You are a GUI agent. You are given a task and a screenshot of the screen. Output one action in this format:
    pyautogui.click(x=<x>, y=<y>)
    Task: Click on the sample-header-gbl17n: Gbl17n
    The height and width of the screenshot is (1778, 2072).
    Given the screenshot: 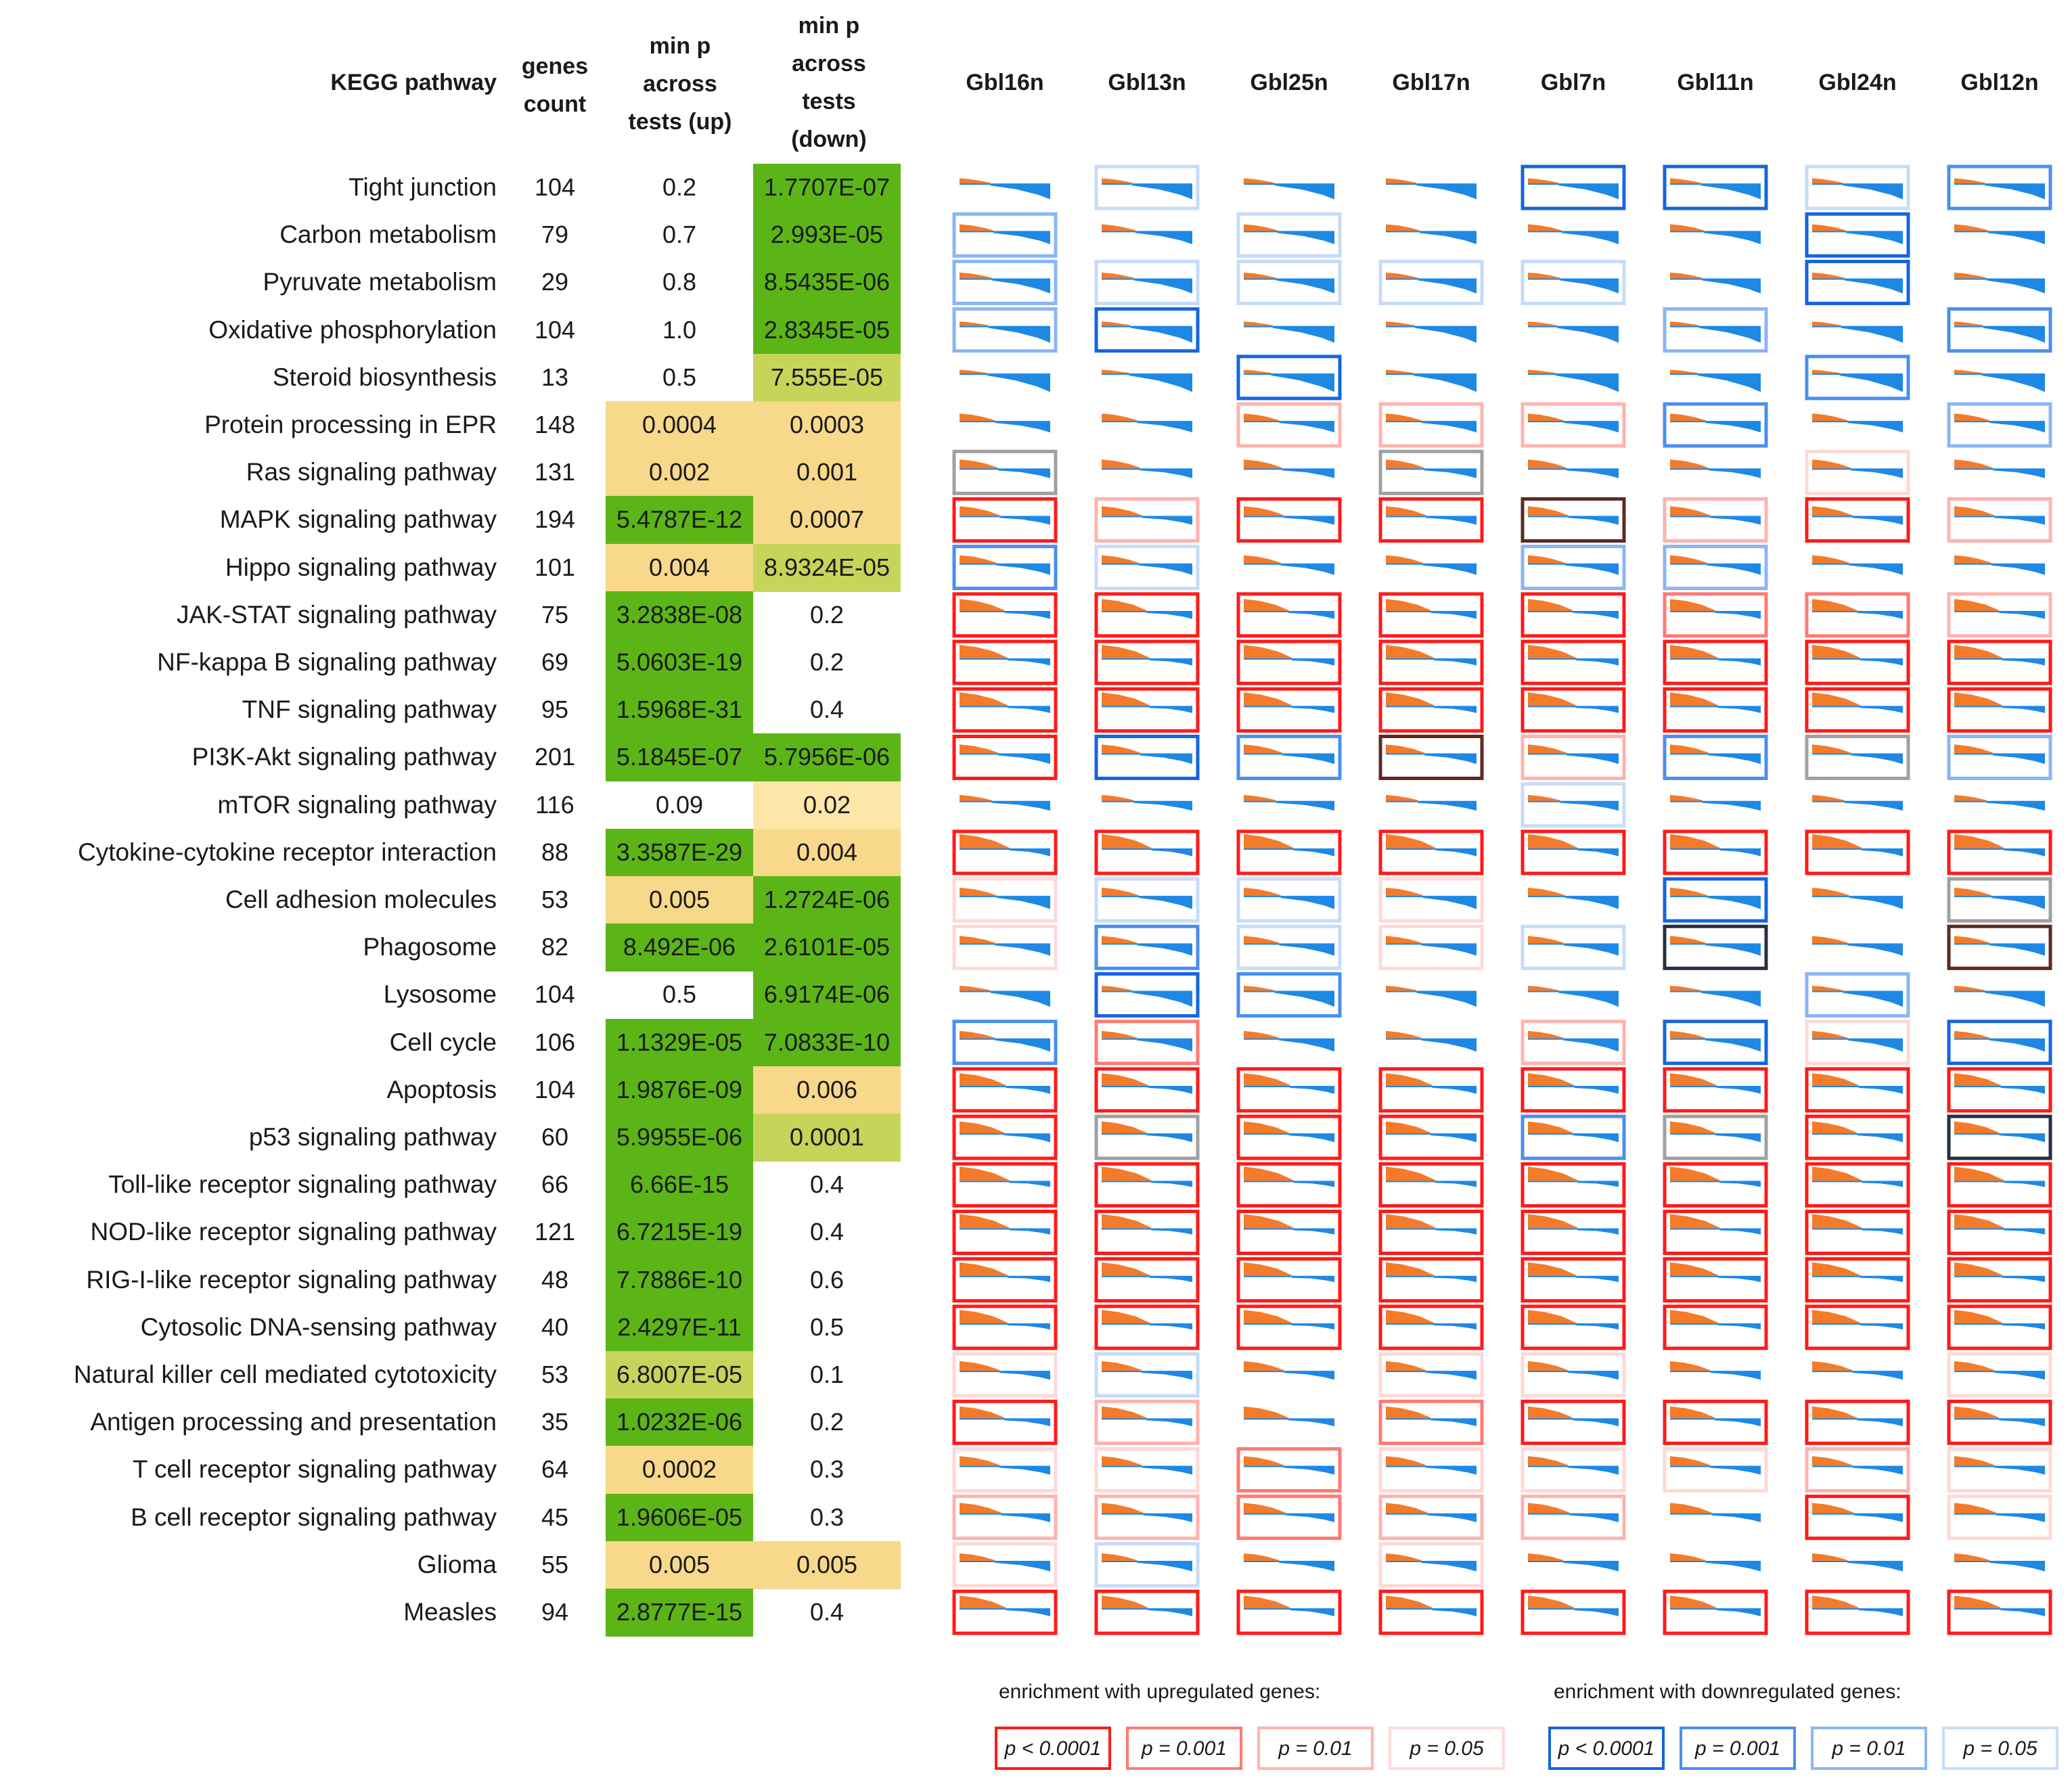 What is the action you would take?
    pyautogui.click(x=1431, y=83)
    